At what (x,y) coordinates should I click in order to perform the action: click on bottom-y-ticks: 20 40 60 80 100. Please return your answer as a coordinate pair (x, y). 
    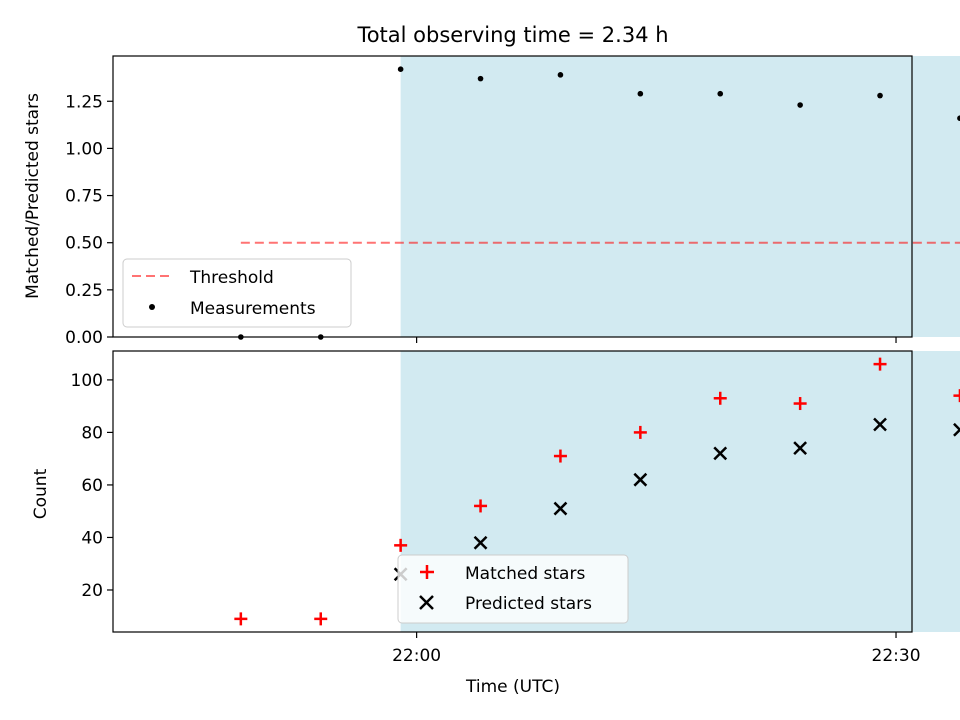
    Looking at the image, I should click on (92, 486).